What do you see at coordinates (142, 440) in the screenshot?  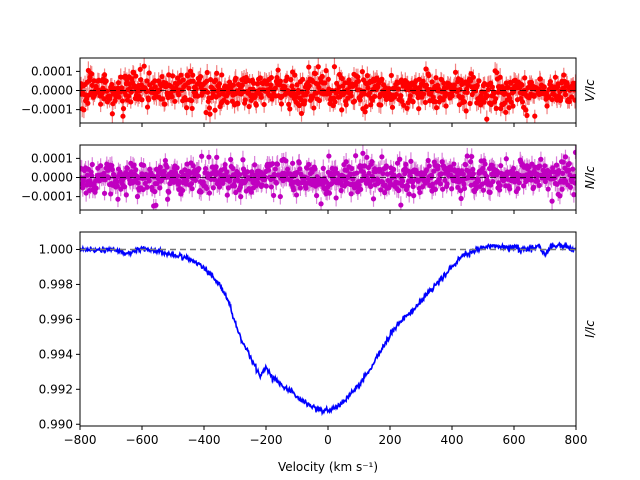 I see `x-tick-label: −600` at bounding box center [142, 440].